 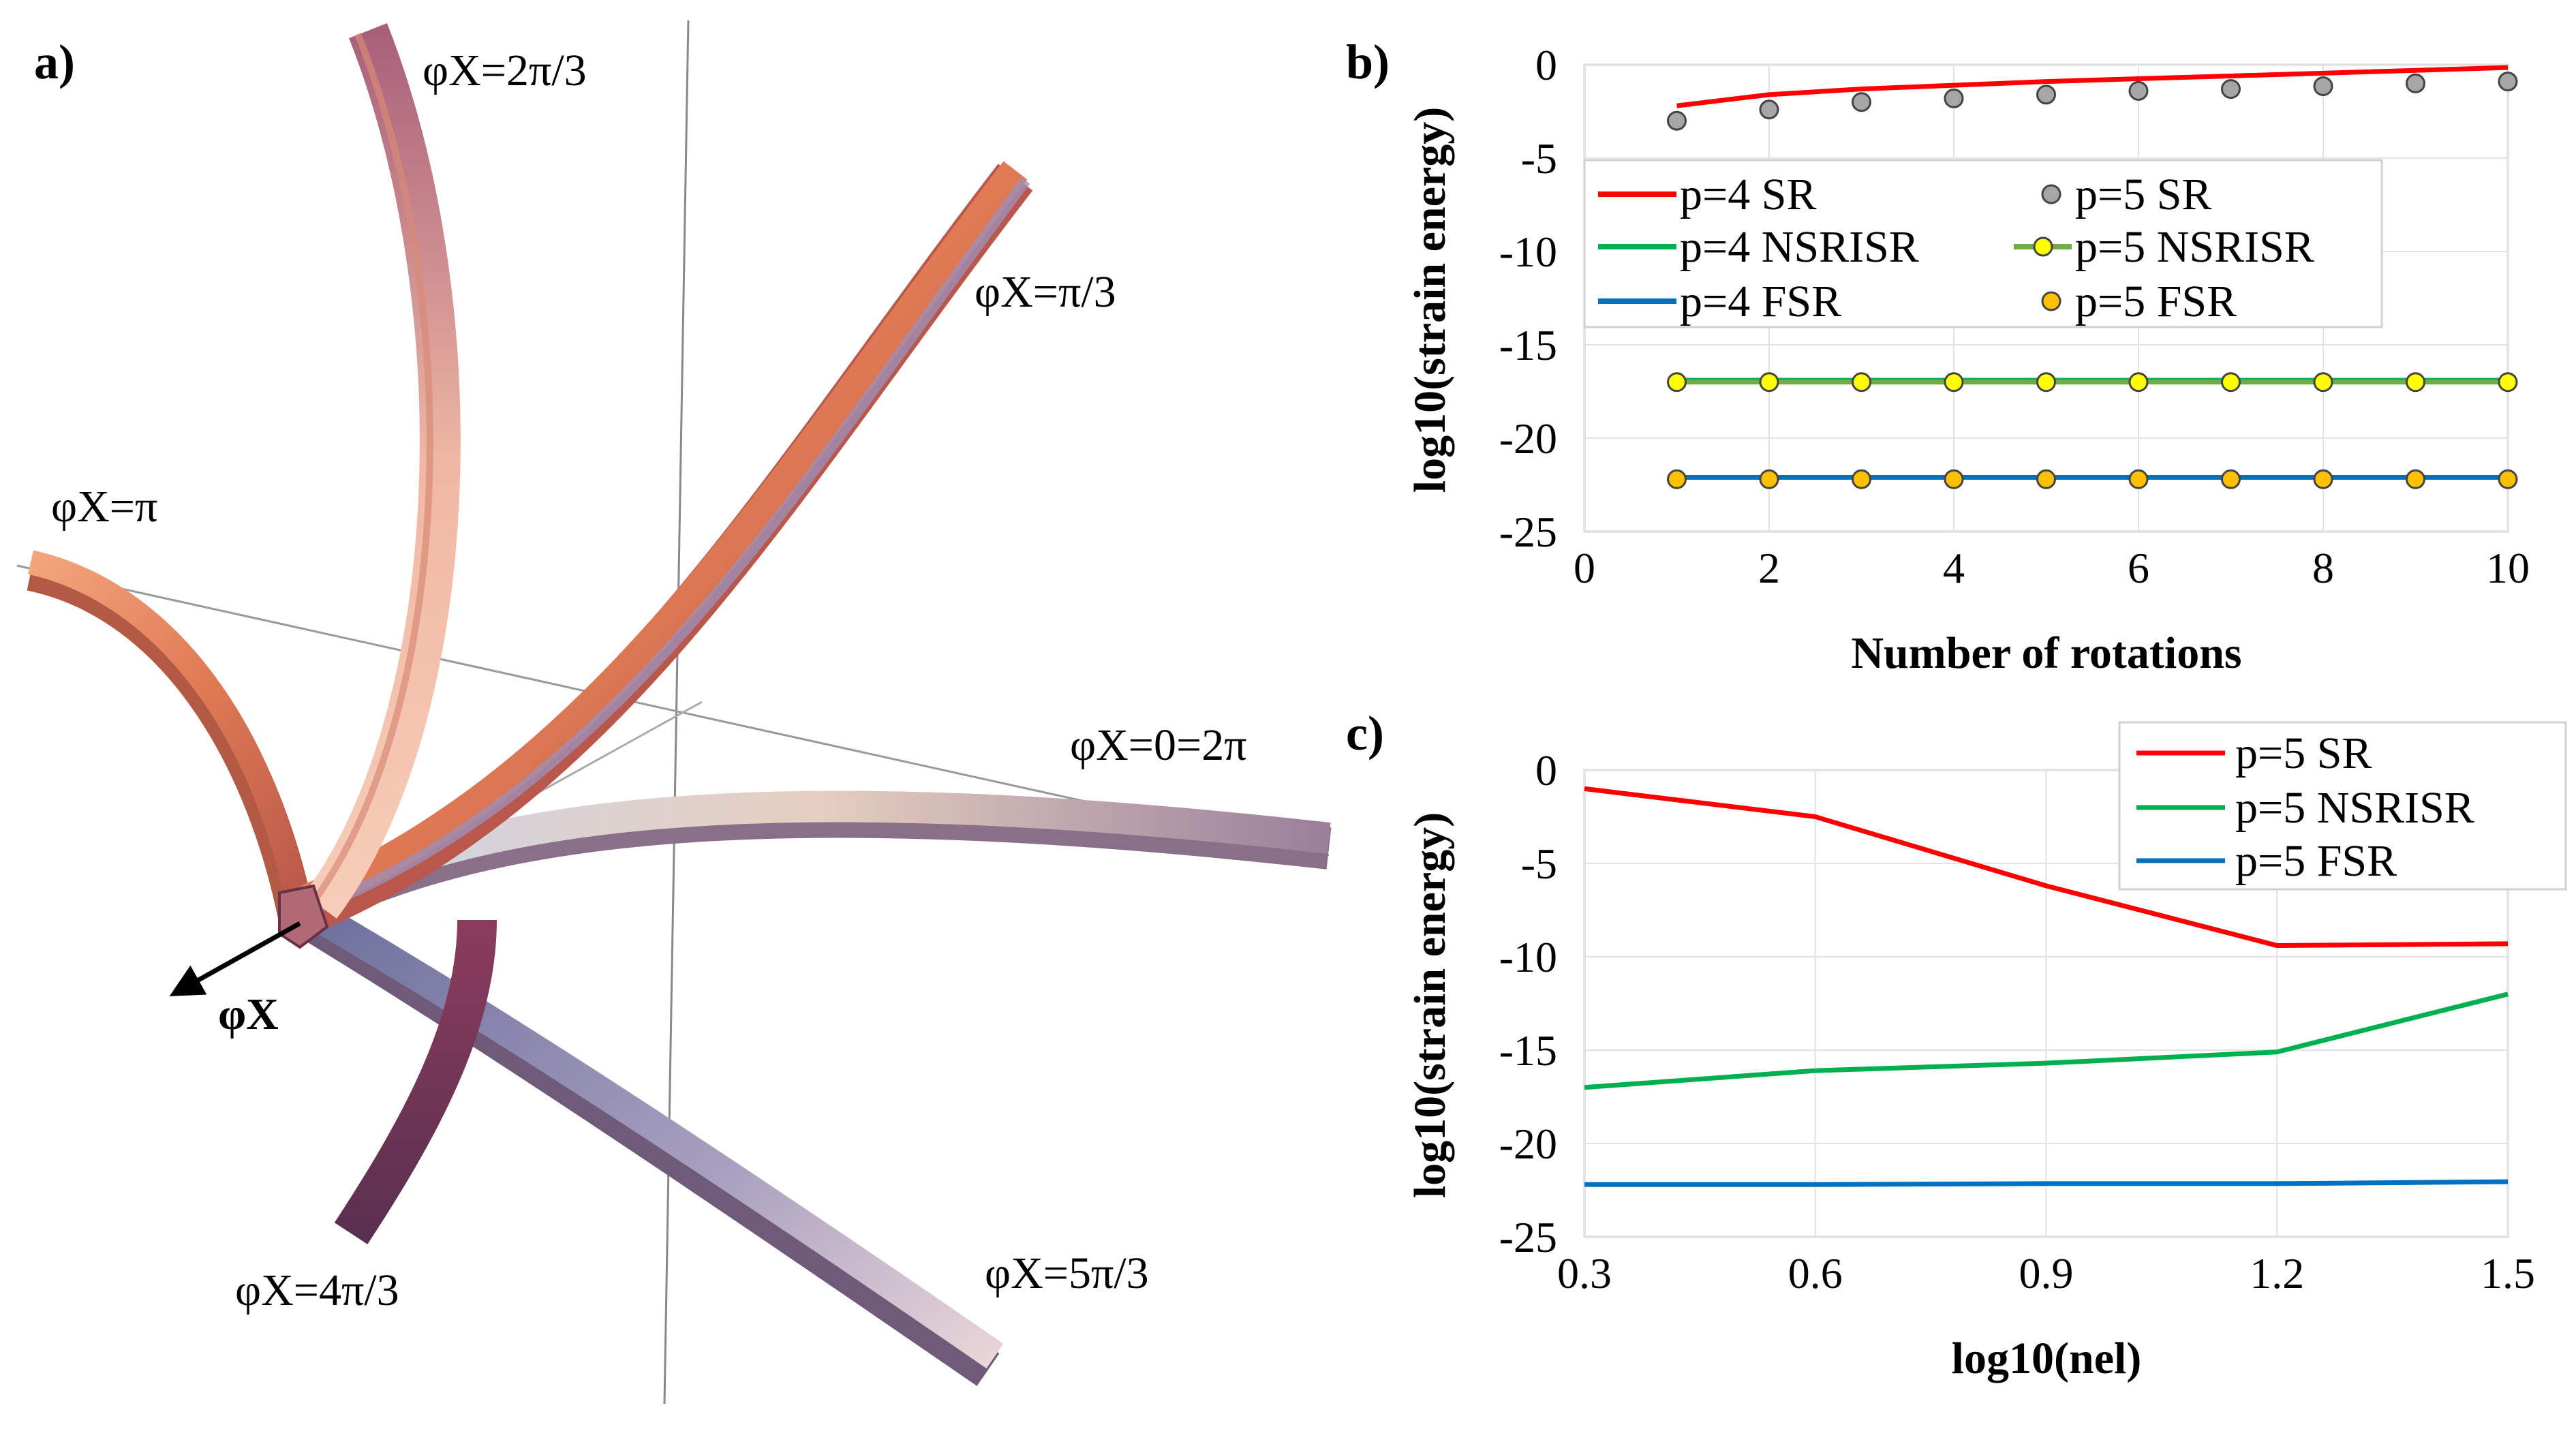 What do you see at coordinates (2508, 568) in the screenshot?
I see `panel-b-xtick-label: 10` at bounding box center [2508, 568].